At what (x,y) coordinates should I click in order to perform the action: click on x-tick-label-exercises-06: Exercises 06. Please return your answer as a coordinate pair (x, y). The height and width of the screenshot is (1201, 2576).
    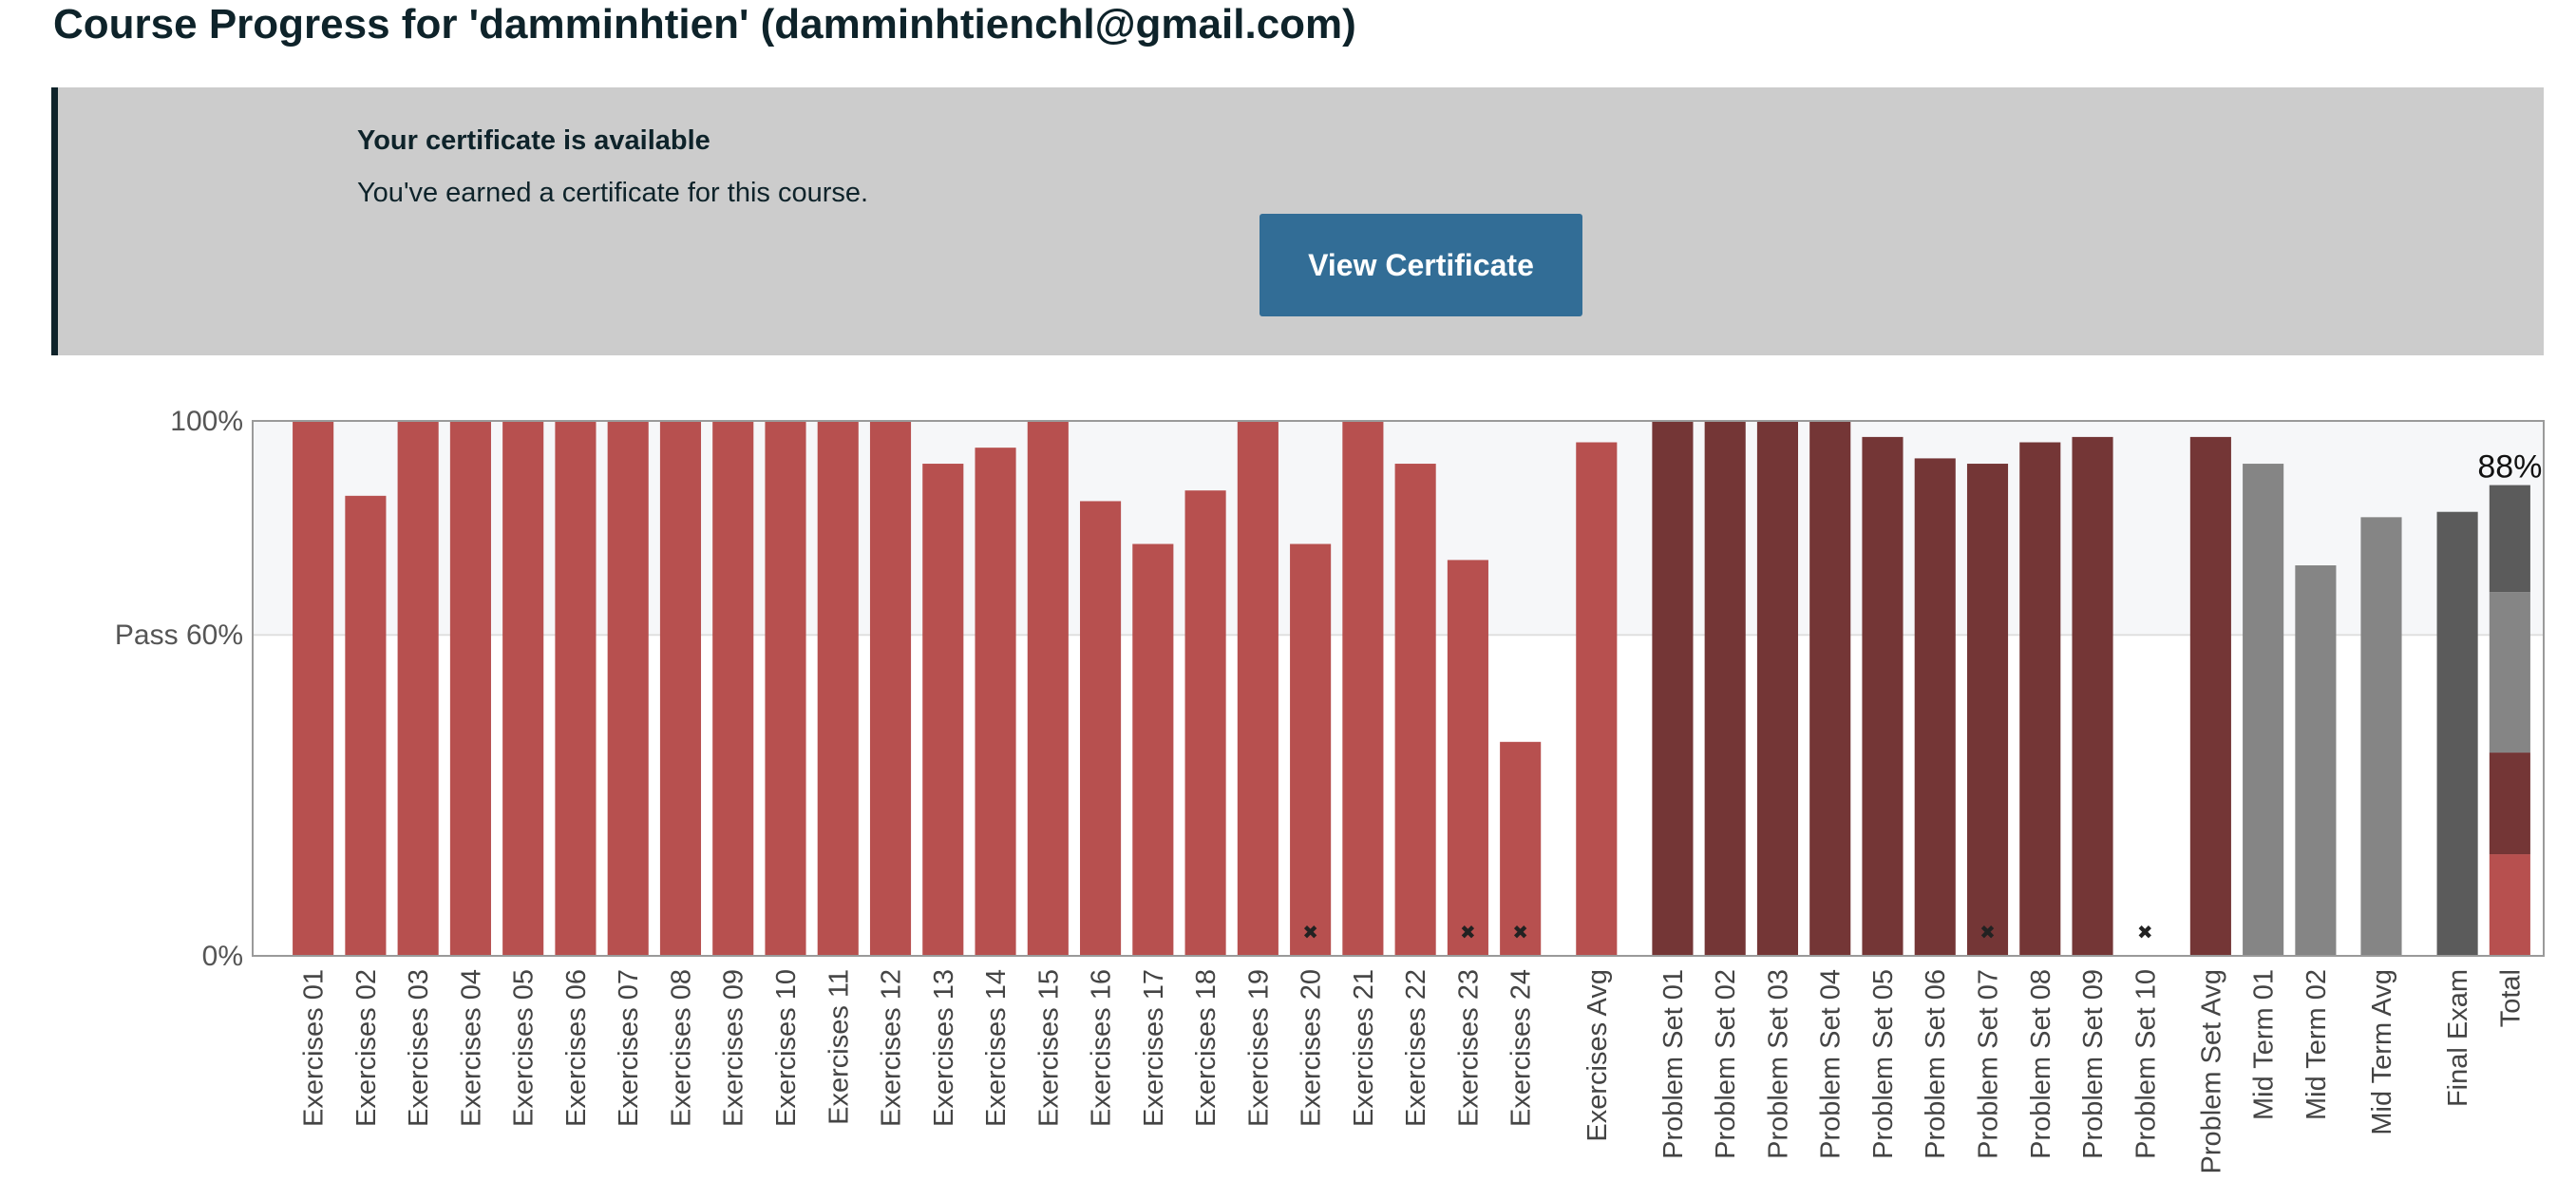
    Looking at the image, I should click on (576, 1048).